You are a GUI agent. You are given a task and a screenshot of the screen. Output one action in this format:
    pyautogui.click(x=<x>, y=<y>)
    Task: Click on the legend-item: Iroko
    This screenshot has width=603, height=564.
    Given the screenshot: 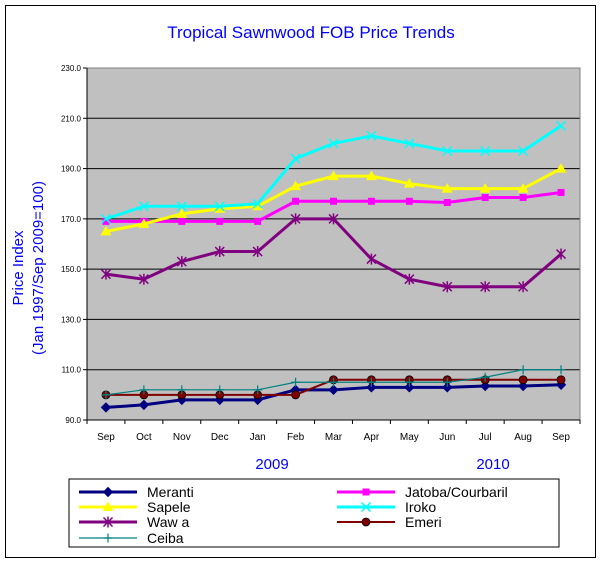 What is the action you would take?
    pyautogui.click(x=386, y=507)
    